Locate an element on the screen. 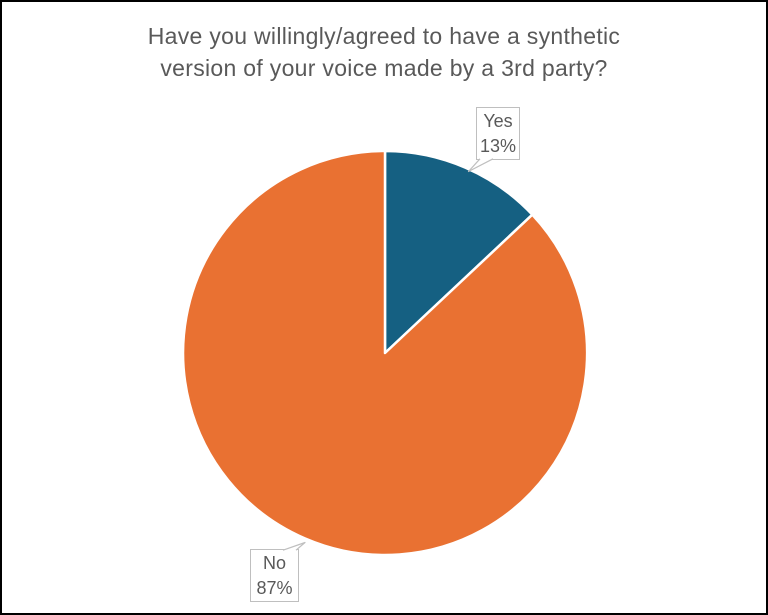  data-label-yes-category: Yes is located at coordinates (498, 120).